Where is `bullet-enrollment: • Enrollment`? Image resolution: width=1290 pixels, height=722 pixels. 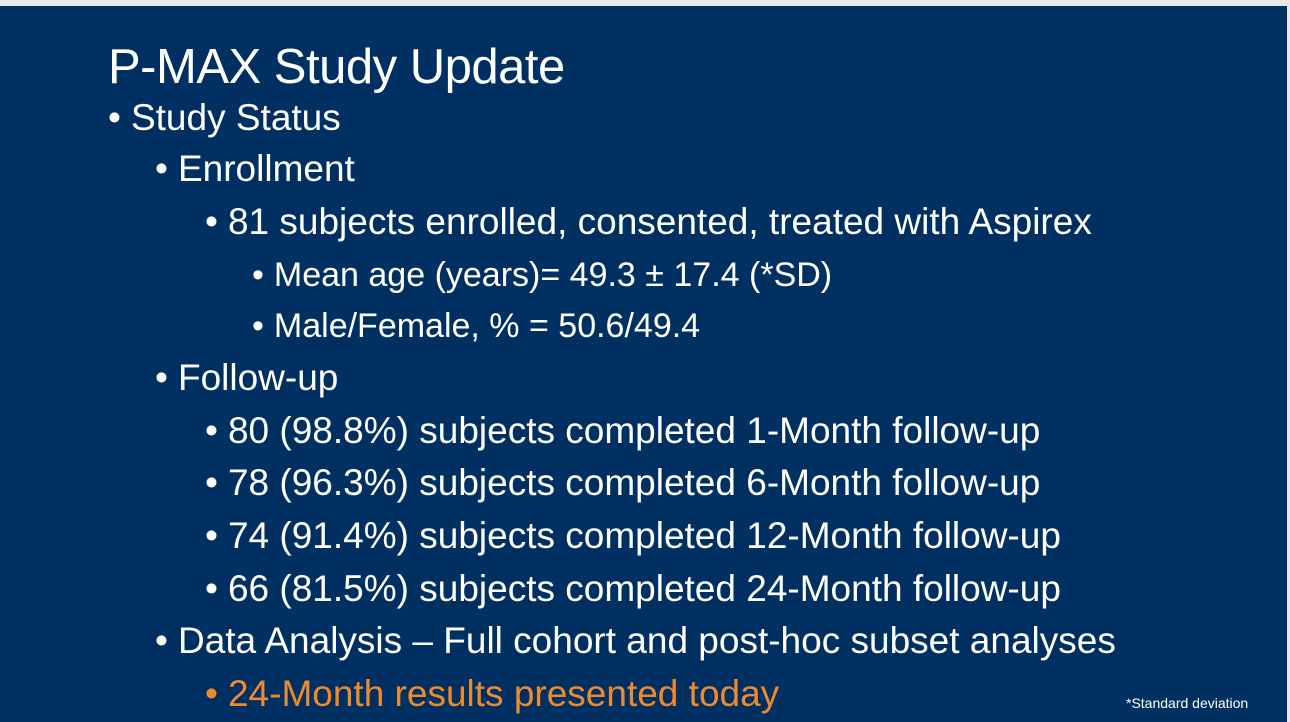 bullet-enrollment: • Enrollment is located at coordinates (255, 169).